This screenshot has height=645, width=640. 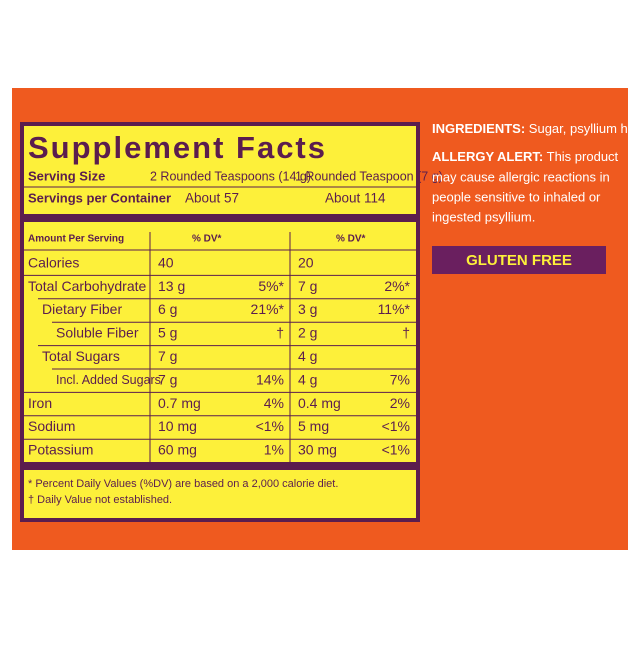 I want to click on amount: 3 g, so click(x=307, y=309).